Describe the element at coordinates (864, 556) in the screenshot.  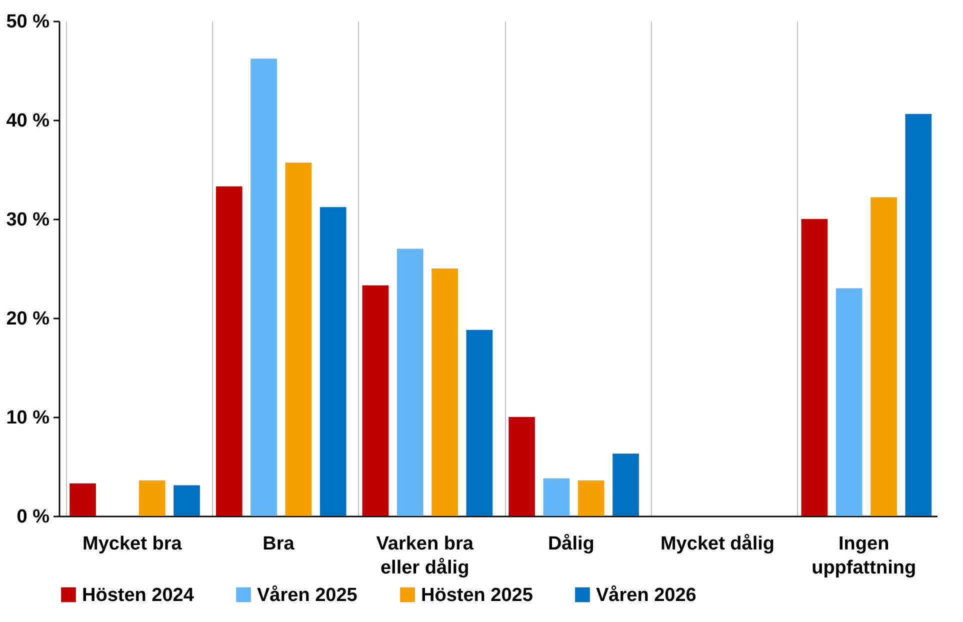
I see `x-tick-label: Ingen uppfattning` at that location.